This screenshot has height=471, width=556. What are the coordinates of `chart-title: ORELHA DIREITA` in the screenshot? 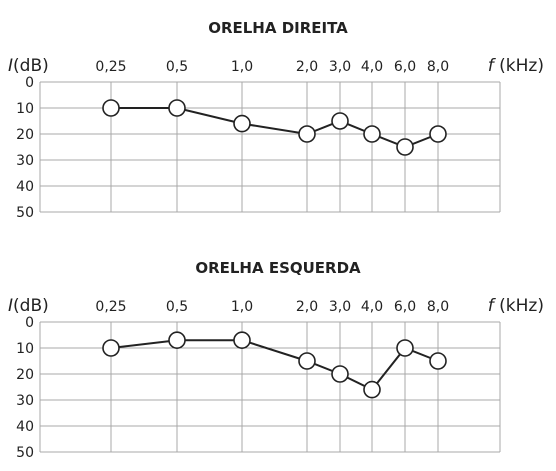 It's located at (278, 28).